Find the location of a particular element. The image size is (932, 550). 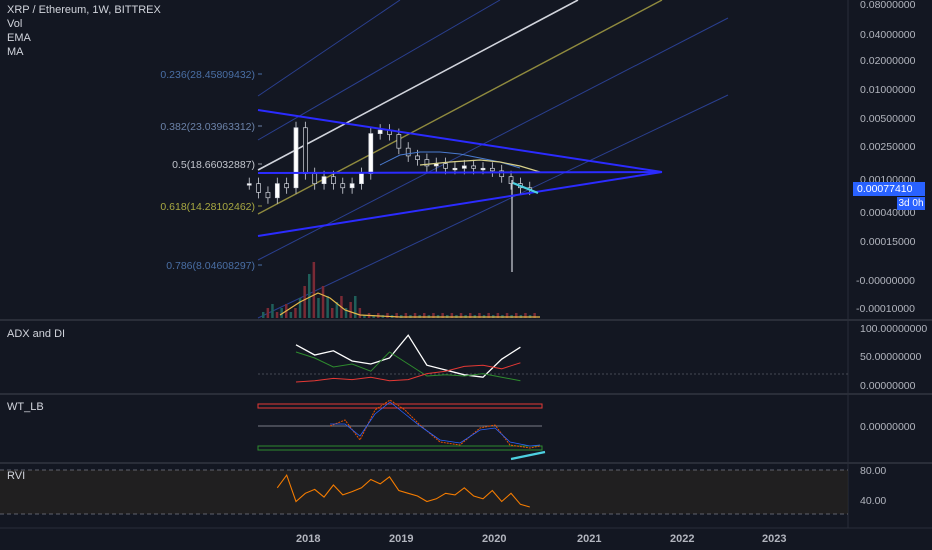

time-tick: 2019 is located at coordinates (401, 539).